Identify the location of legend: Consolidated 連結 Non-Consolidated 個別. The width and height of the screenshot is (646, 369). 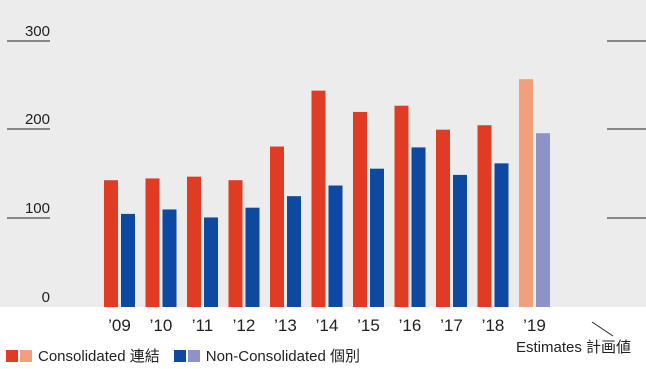
(190, 355).